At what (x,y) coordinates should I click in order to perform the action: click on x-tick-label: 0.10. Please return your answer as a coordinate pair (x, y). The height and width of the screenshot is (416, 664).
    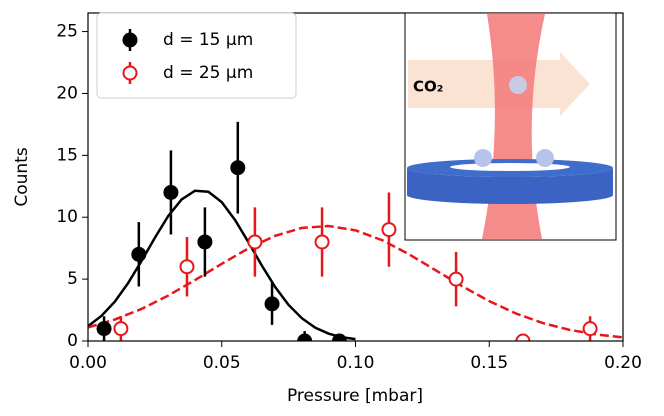
    Looking at the image, I should click on (356, 363).